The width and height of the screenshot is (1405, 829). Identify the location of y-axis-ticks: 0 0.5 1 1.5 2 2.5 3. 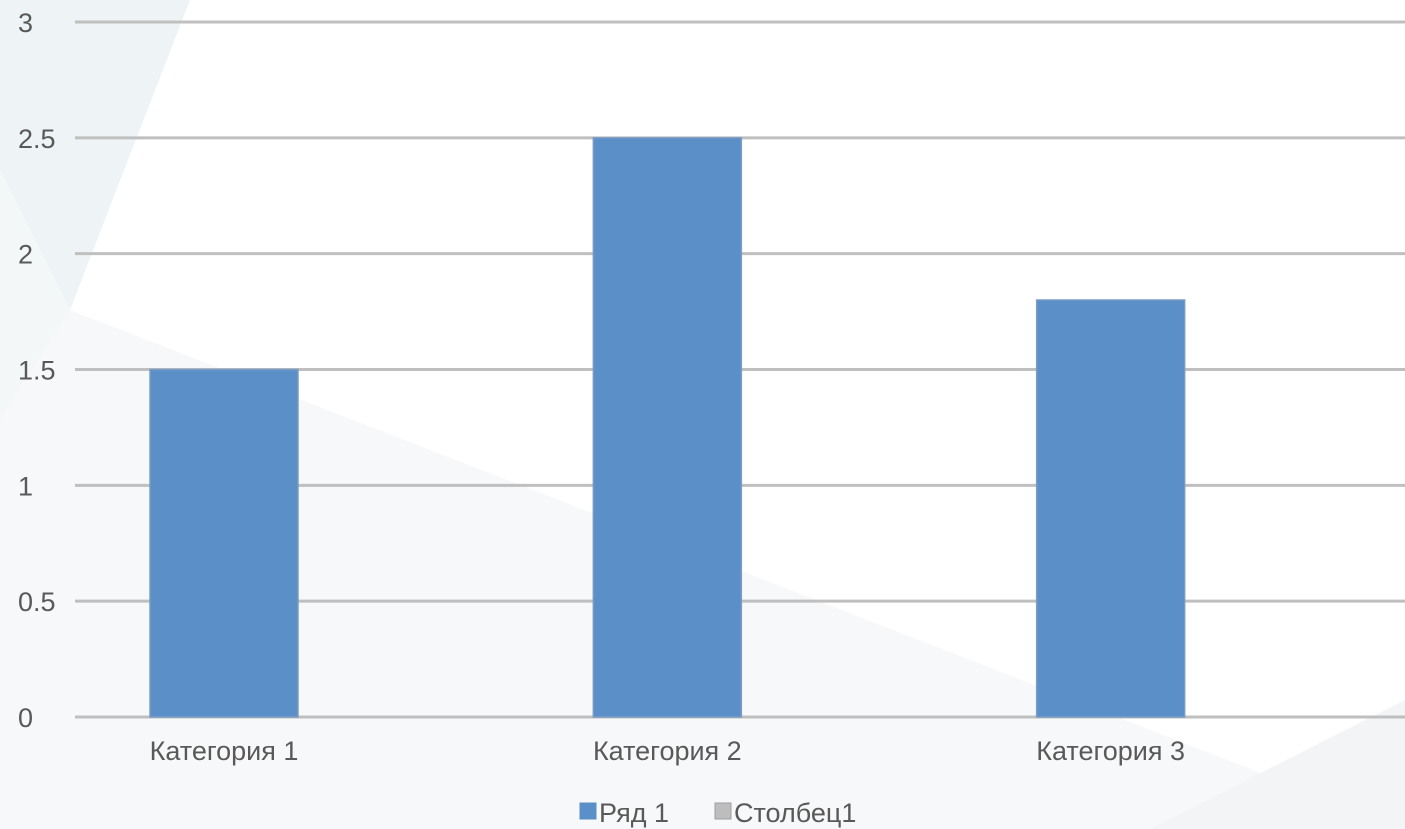
(37, 370).